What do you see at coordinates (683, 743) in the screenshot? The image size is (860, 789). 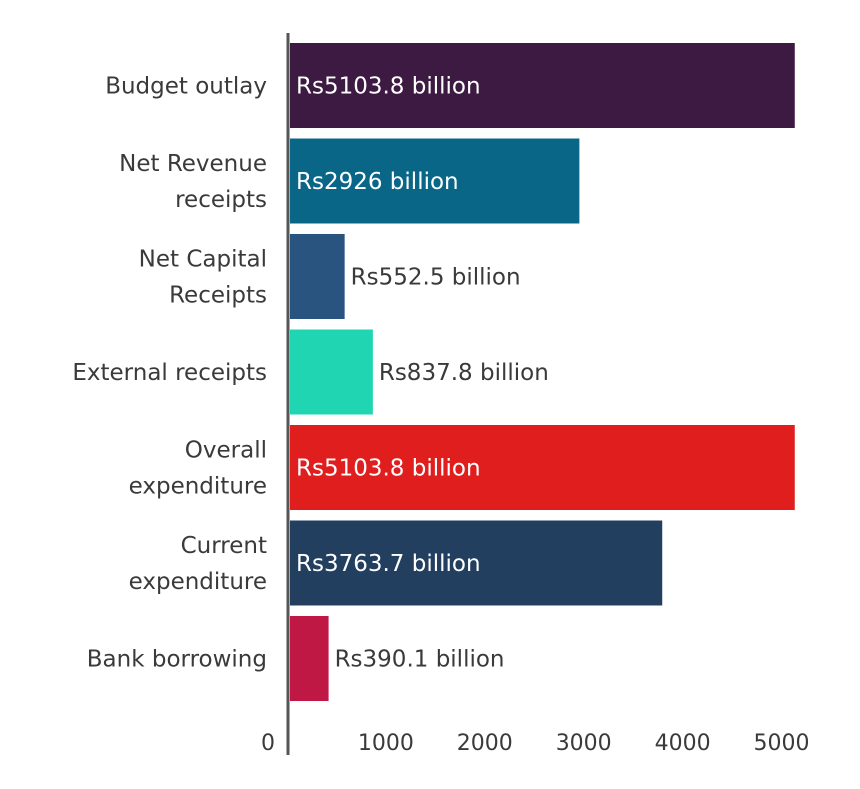 I see `x-tick-label: 4000` at bounding box center [683, 743].